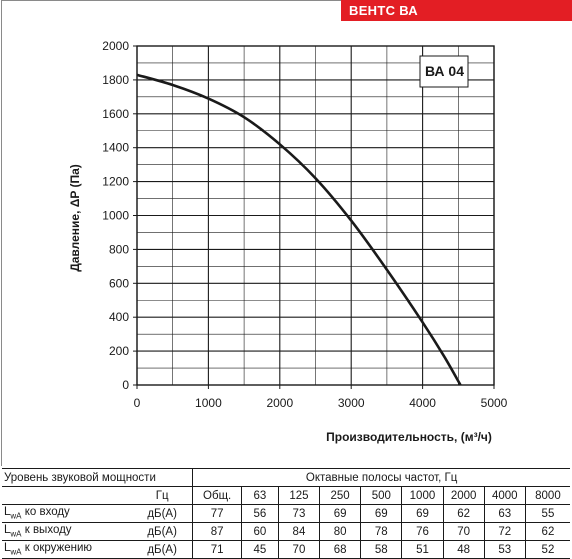  What do you see at coordinates (67, 495) in the screenshot?
I see `header-empty-cell` at bounding box center [67, 495].